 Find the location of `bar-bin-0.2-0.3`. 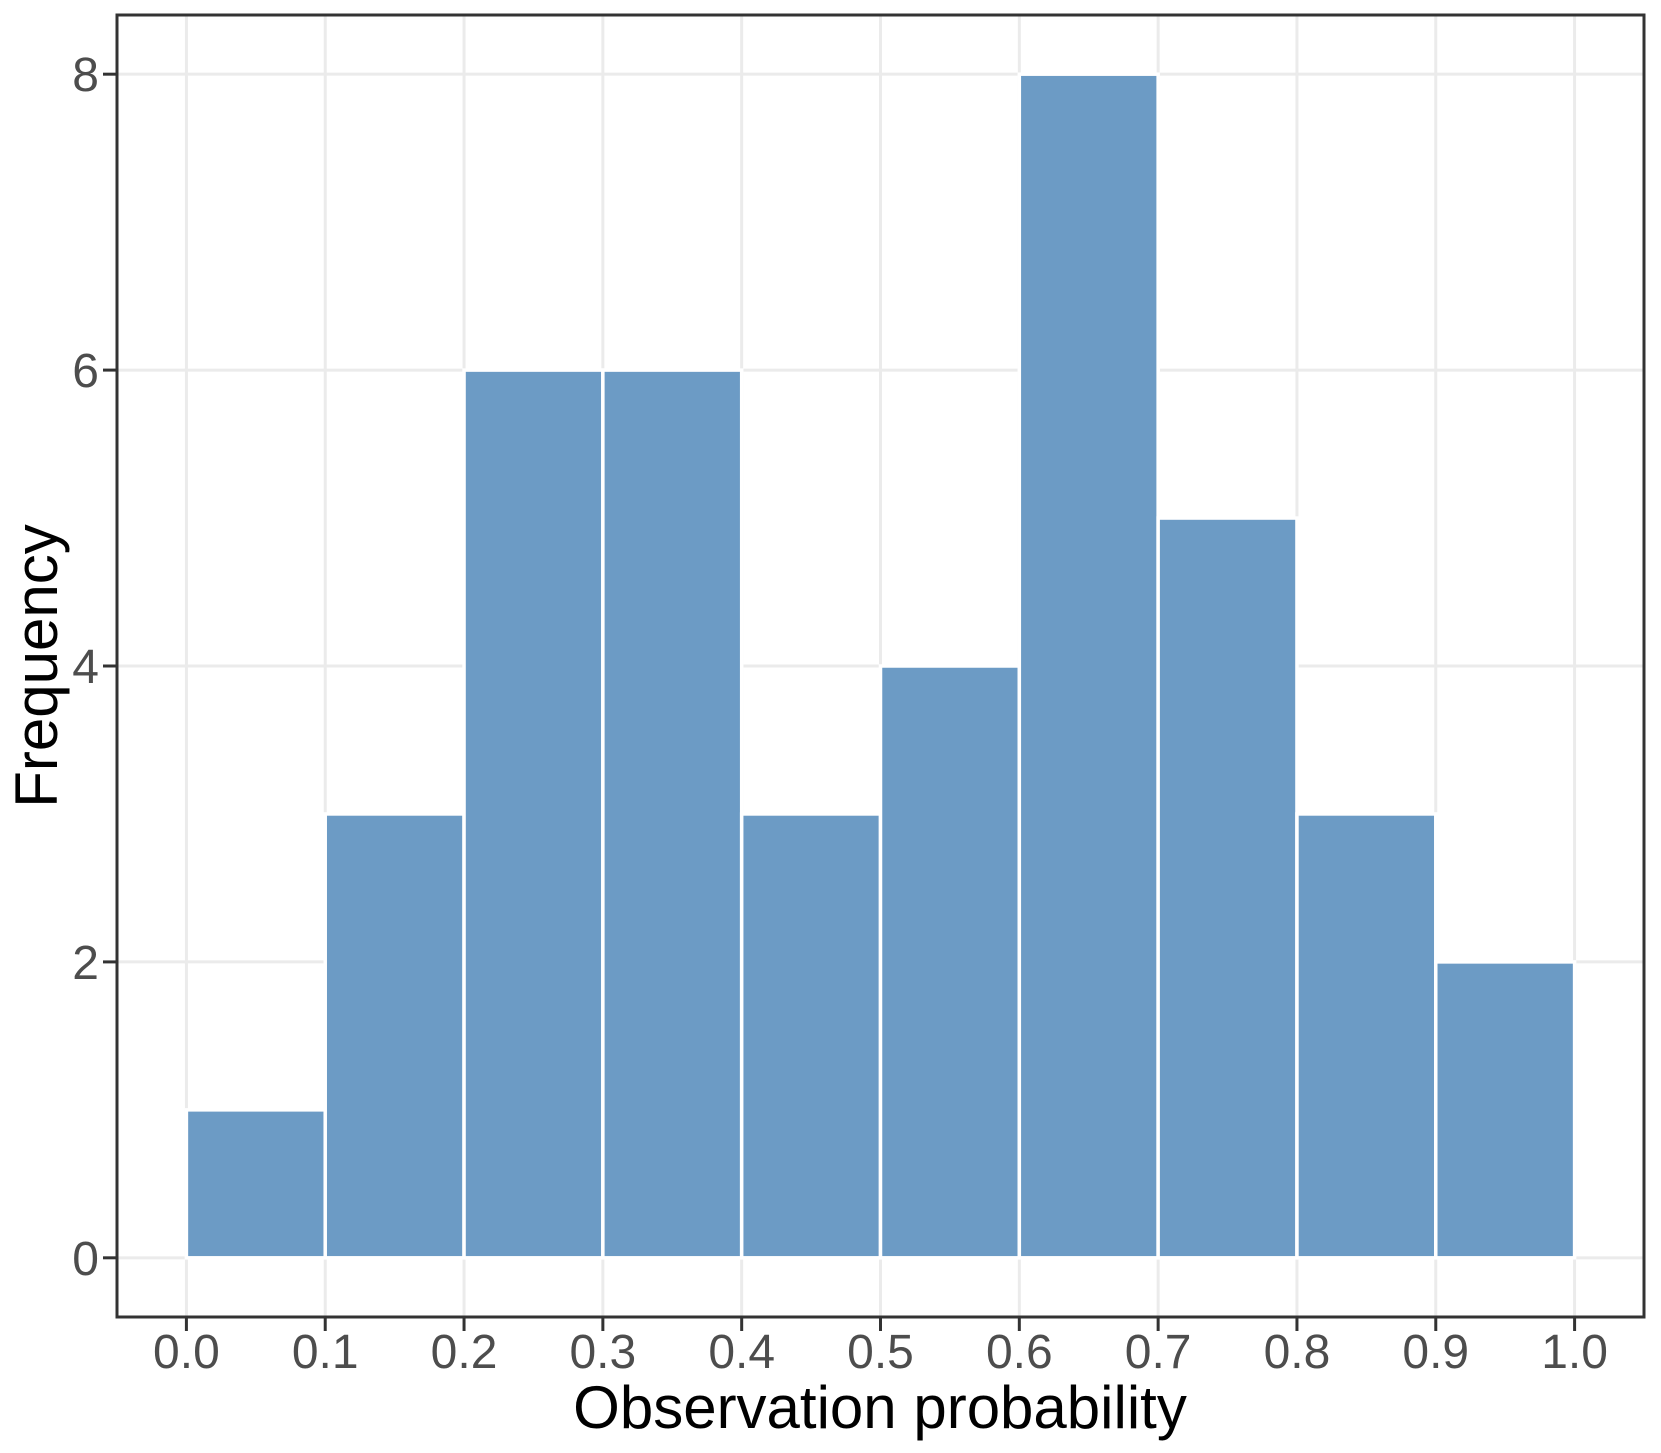

bar-bin-0.2-0.3 is located at coordinates (533, 814).